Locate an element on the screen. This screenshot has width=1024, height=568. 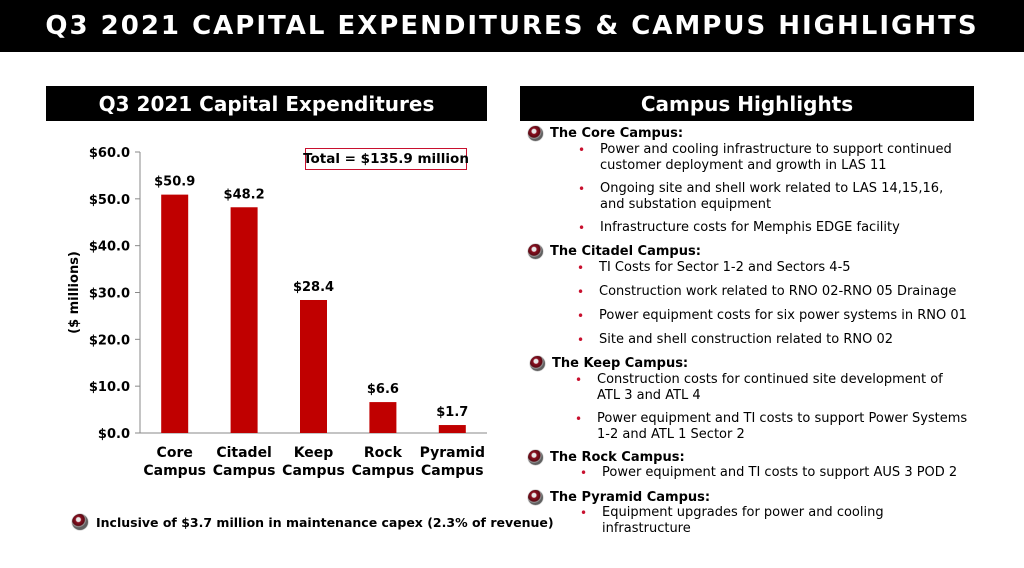
total-label: Total = $135.9 million is located at coordinates (386, 159).